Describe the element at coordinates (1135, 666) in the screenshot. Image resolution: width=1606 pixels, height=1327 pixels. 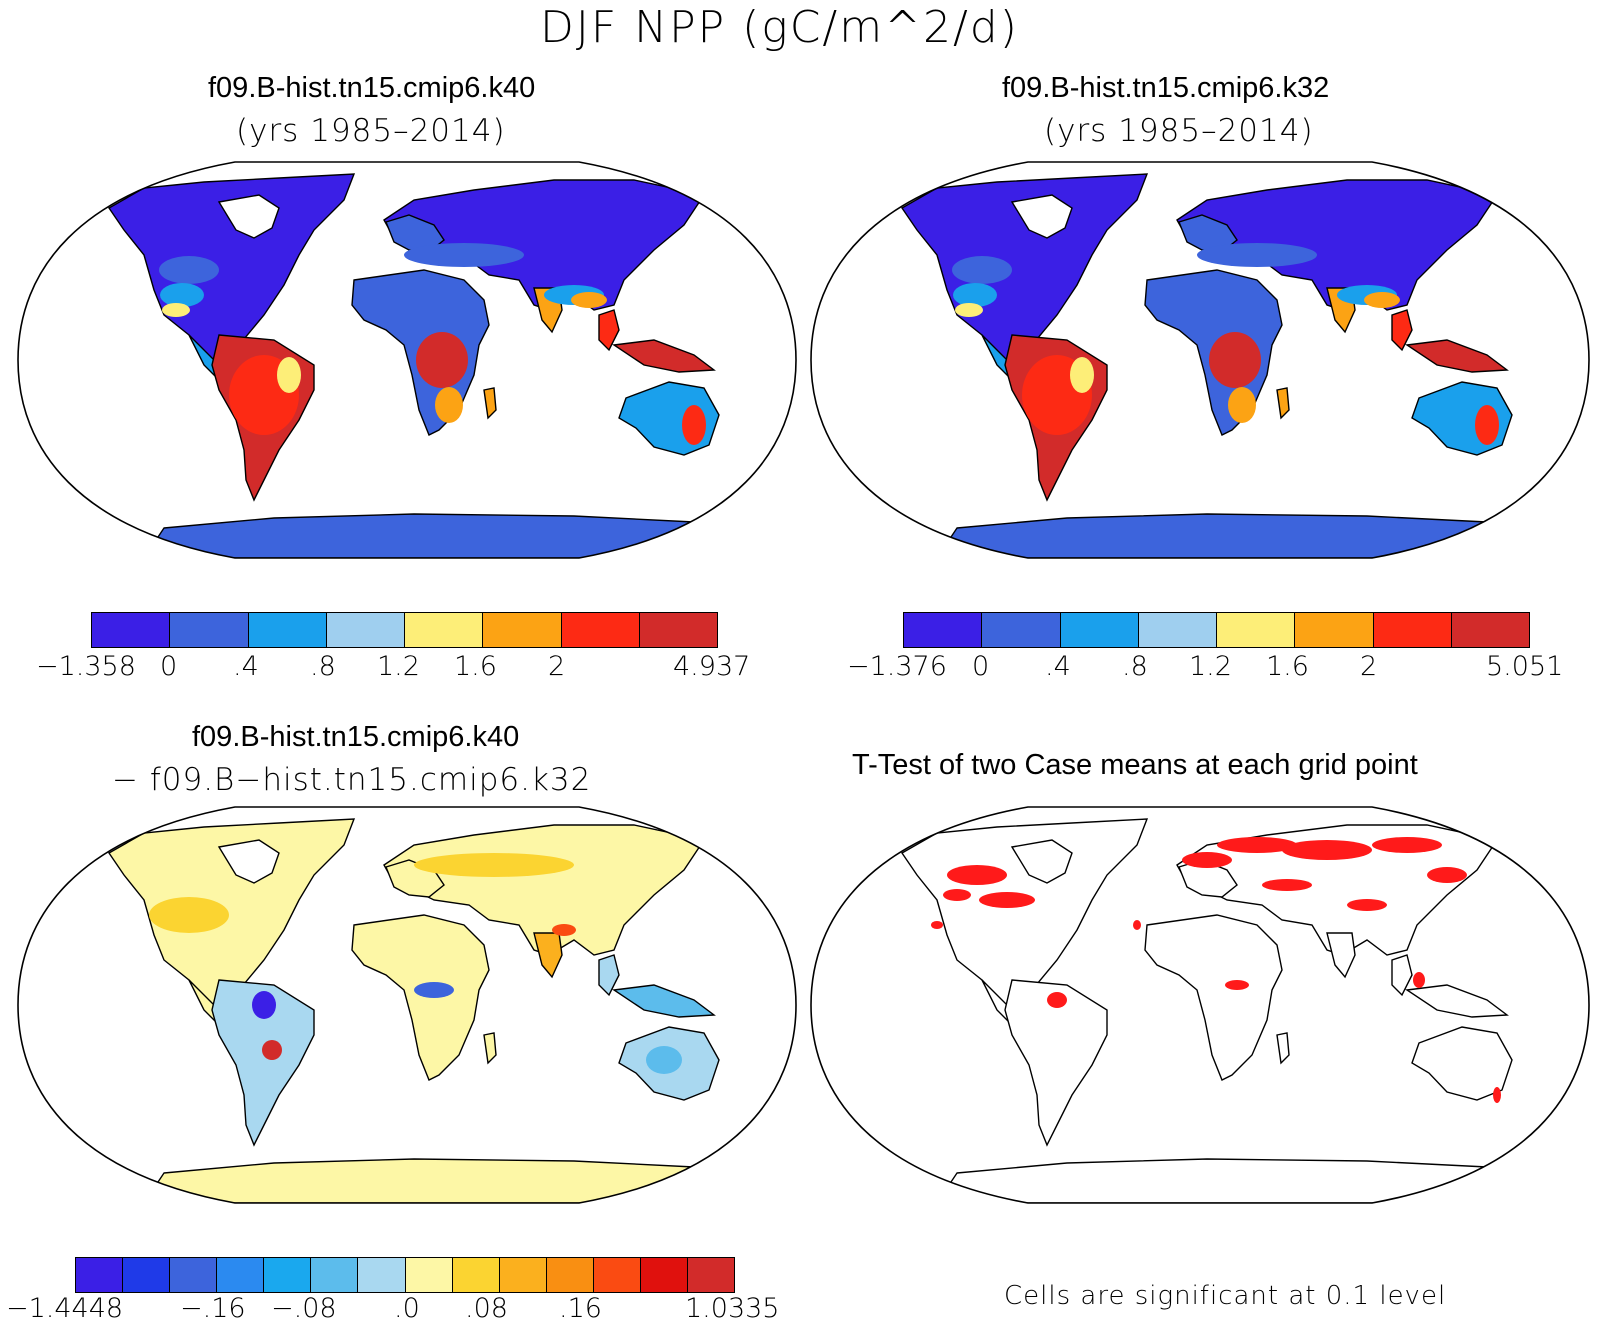
I see `colorbar-2-tick: .8` at that location.